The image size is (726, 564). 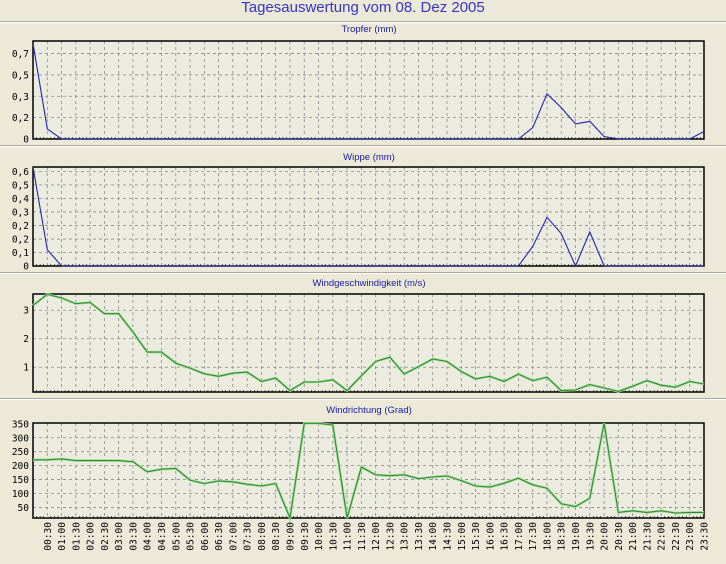 I want to click on x-tick-label: 22:00, so click(x=662, y=536).